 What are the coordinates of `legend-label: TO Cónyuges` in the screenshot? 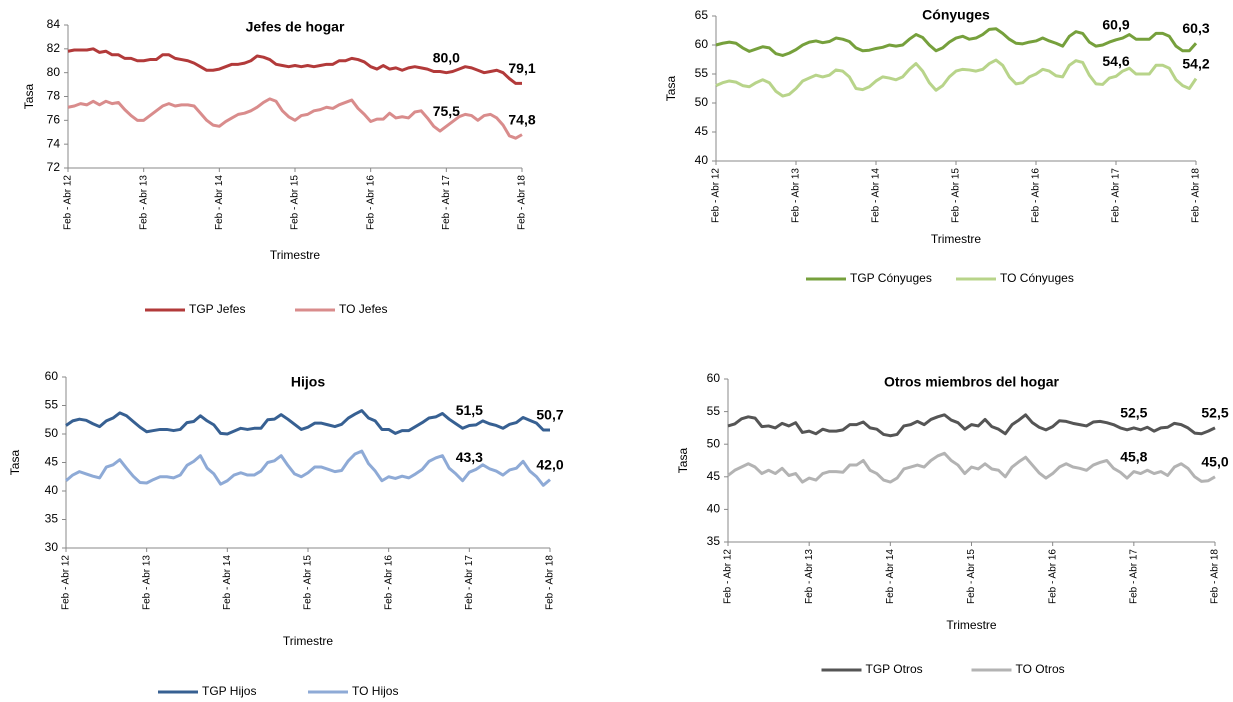 It's located at (1037, 278).